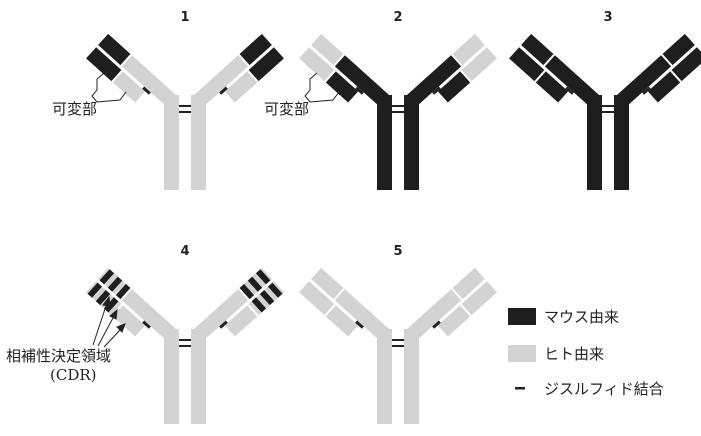  What do you see at coordinates (109, 321) in the screenshot?
I see `cdr-arrows` at bounding box center [109, 321].